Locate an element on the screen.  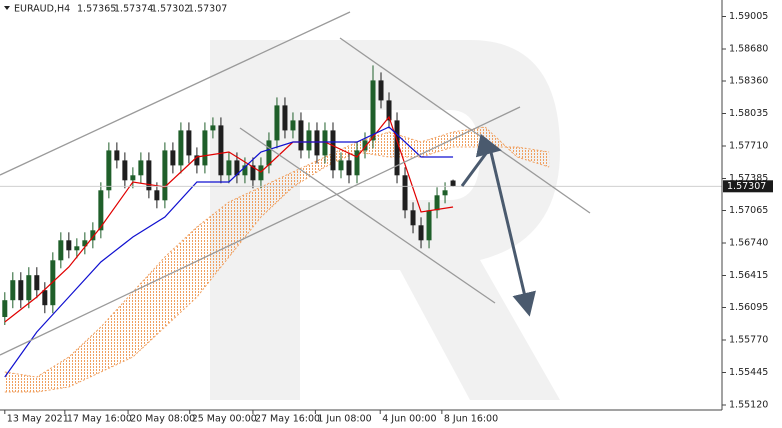
x-tick-label: 17 May 16:00 is located at coordinates (99, 419).